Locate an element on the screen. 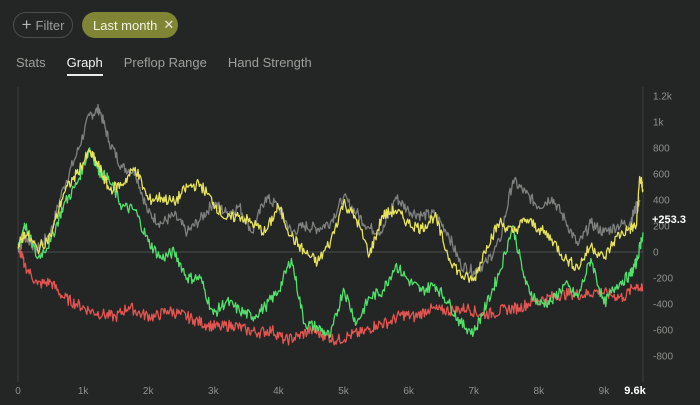 Image resolution: width=700 pixels, height=405 pixels. x-tick-label: 2k is located at coordinates (149, 391).